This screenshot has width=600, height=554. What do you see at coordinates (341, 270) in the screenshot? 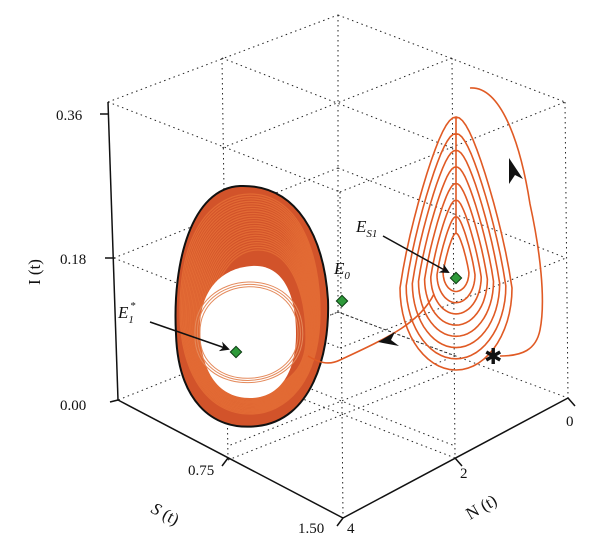
I see `equilibrium-e0-label: E0` at bounding box center [341, 270].